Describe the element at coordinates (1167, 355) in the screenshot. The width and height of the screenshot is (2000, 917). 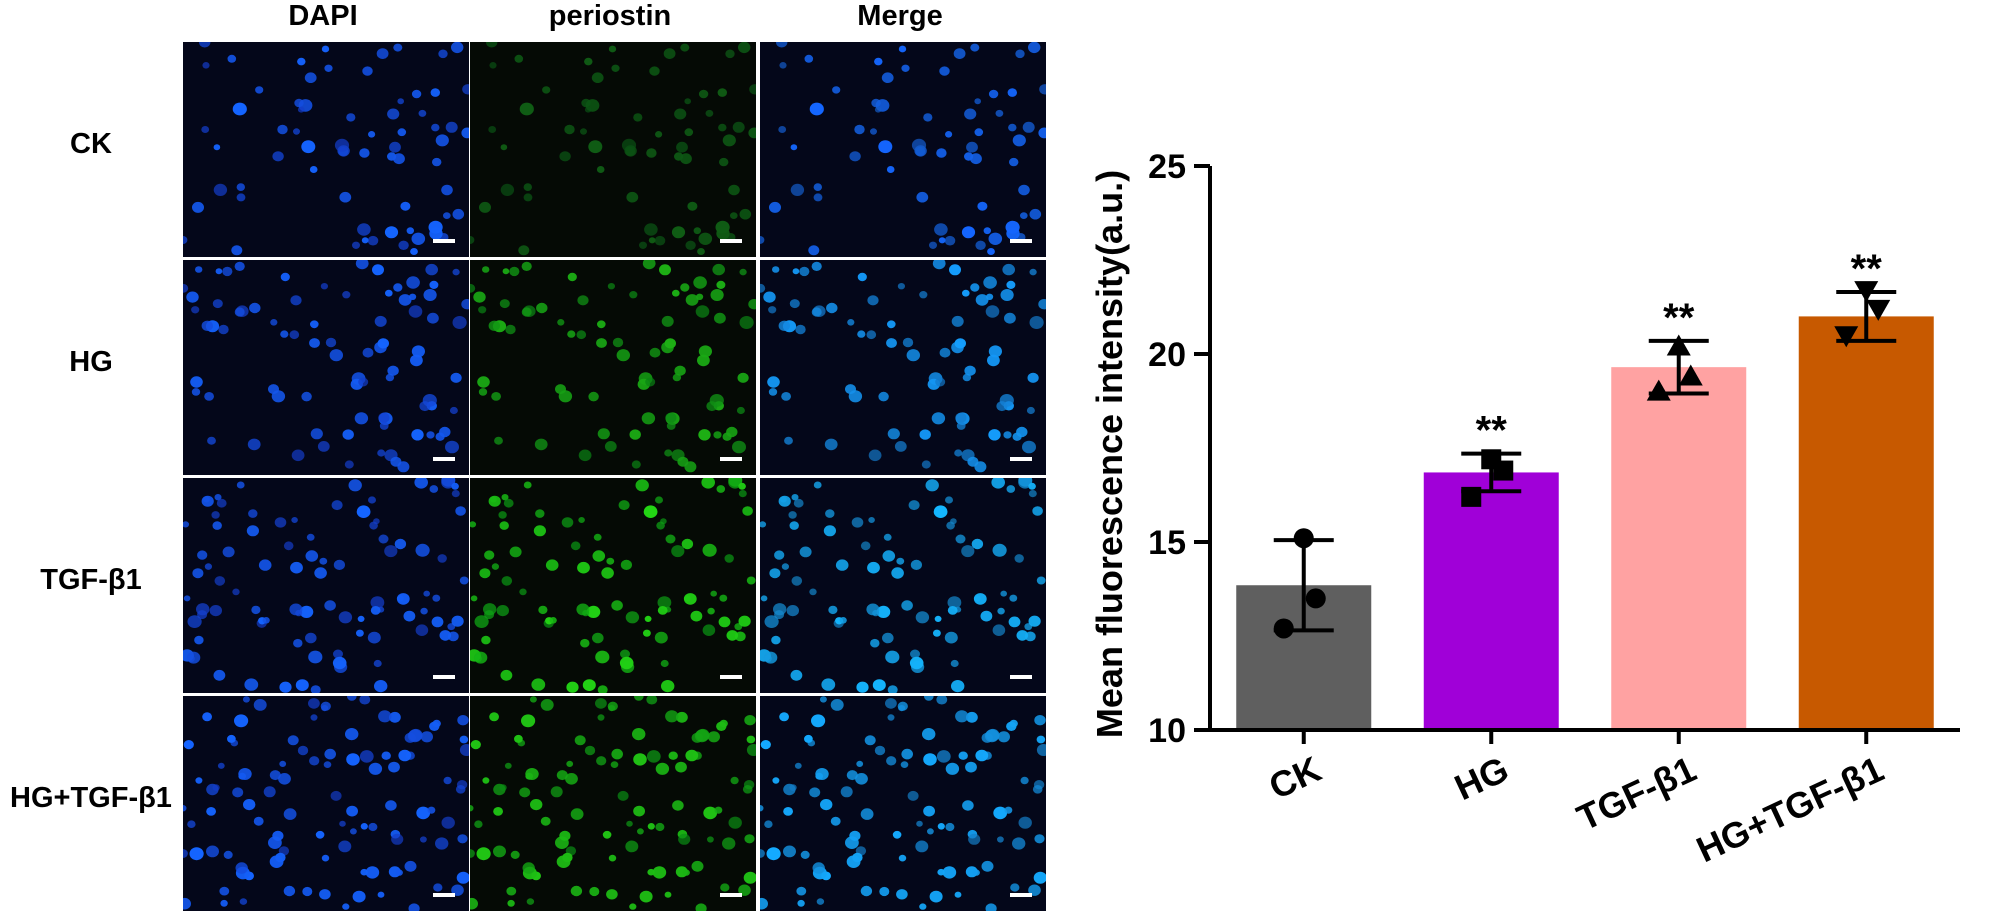
I see `y-tick-label: 20` at that location.